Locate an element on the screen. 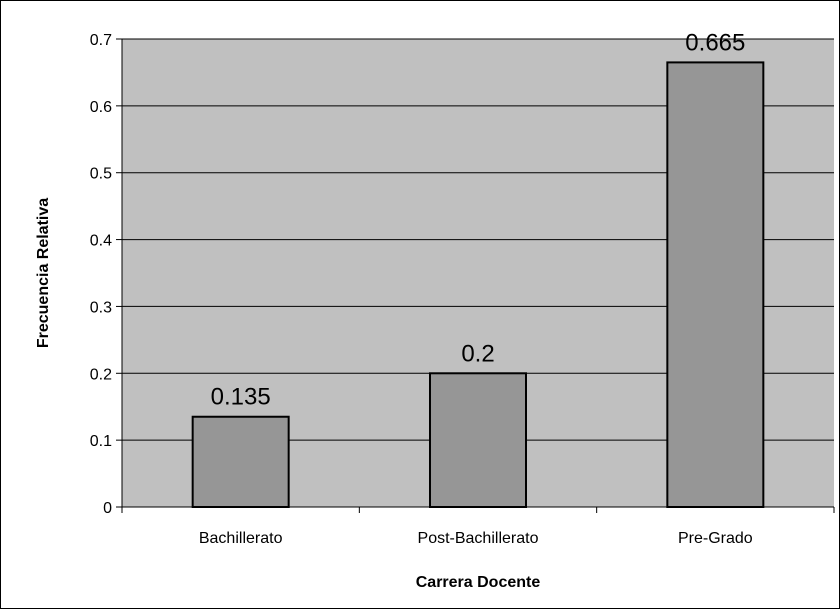 The image size is (840, 610). y-tick-label: 0.4 is located at coordinates (101, 241).